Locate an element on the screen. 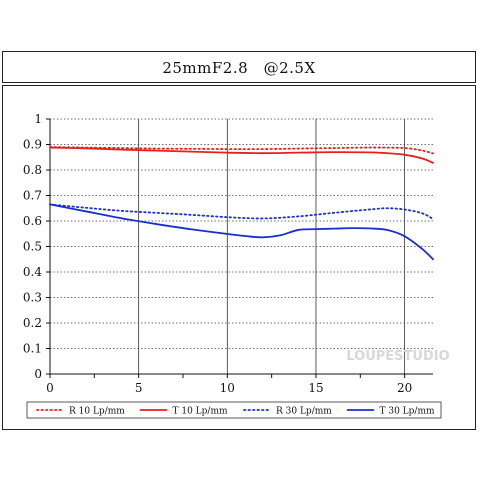  y-tick-label: 0.2 is located at coordinates (32, 323).